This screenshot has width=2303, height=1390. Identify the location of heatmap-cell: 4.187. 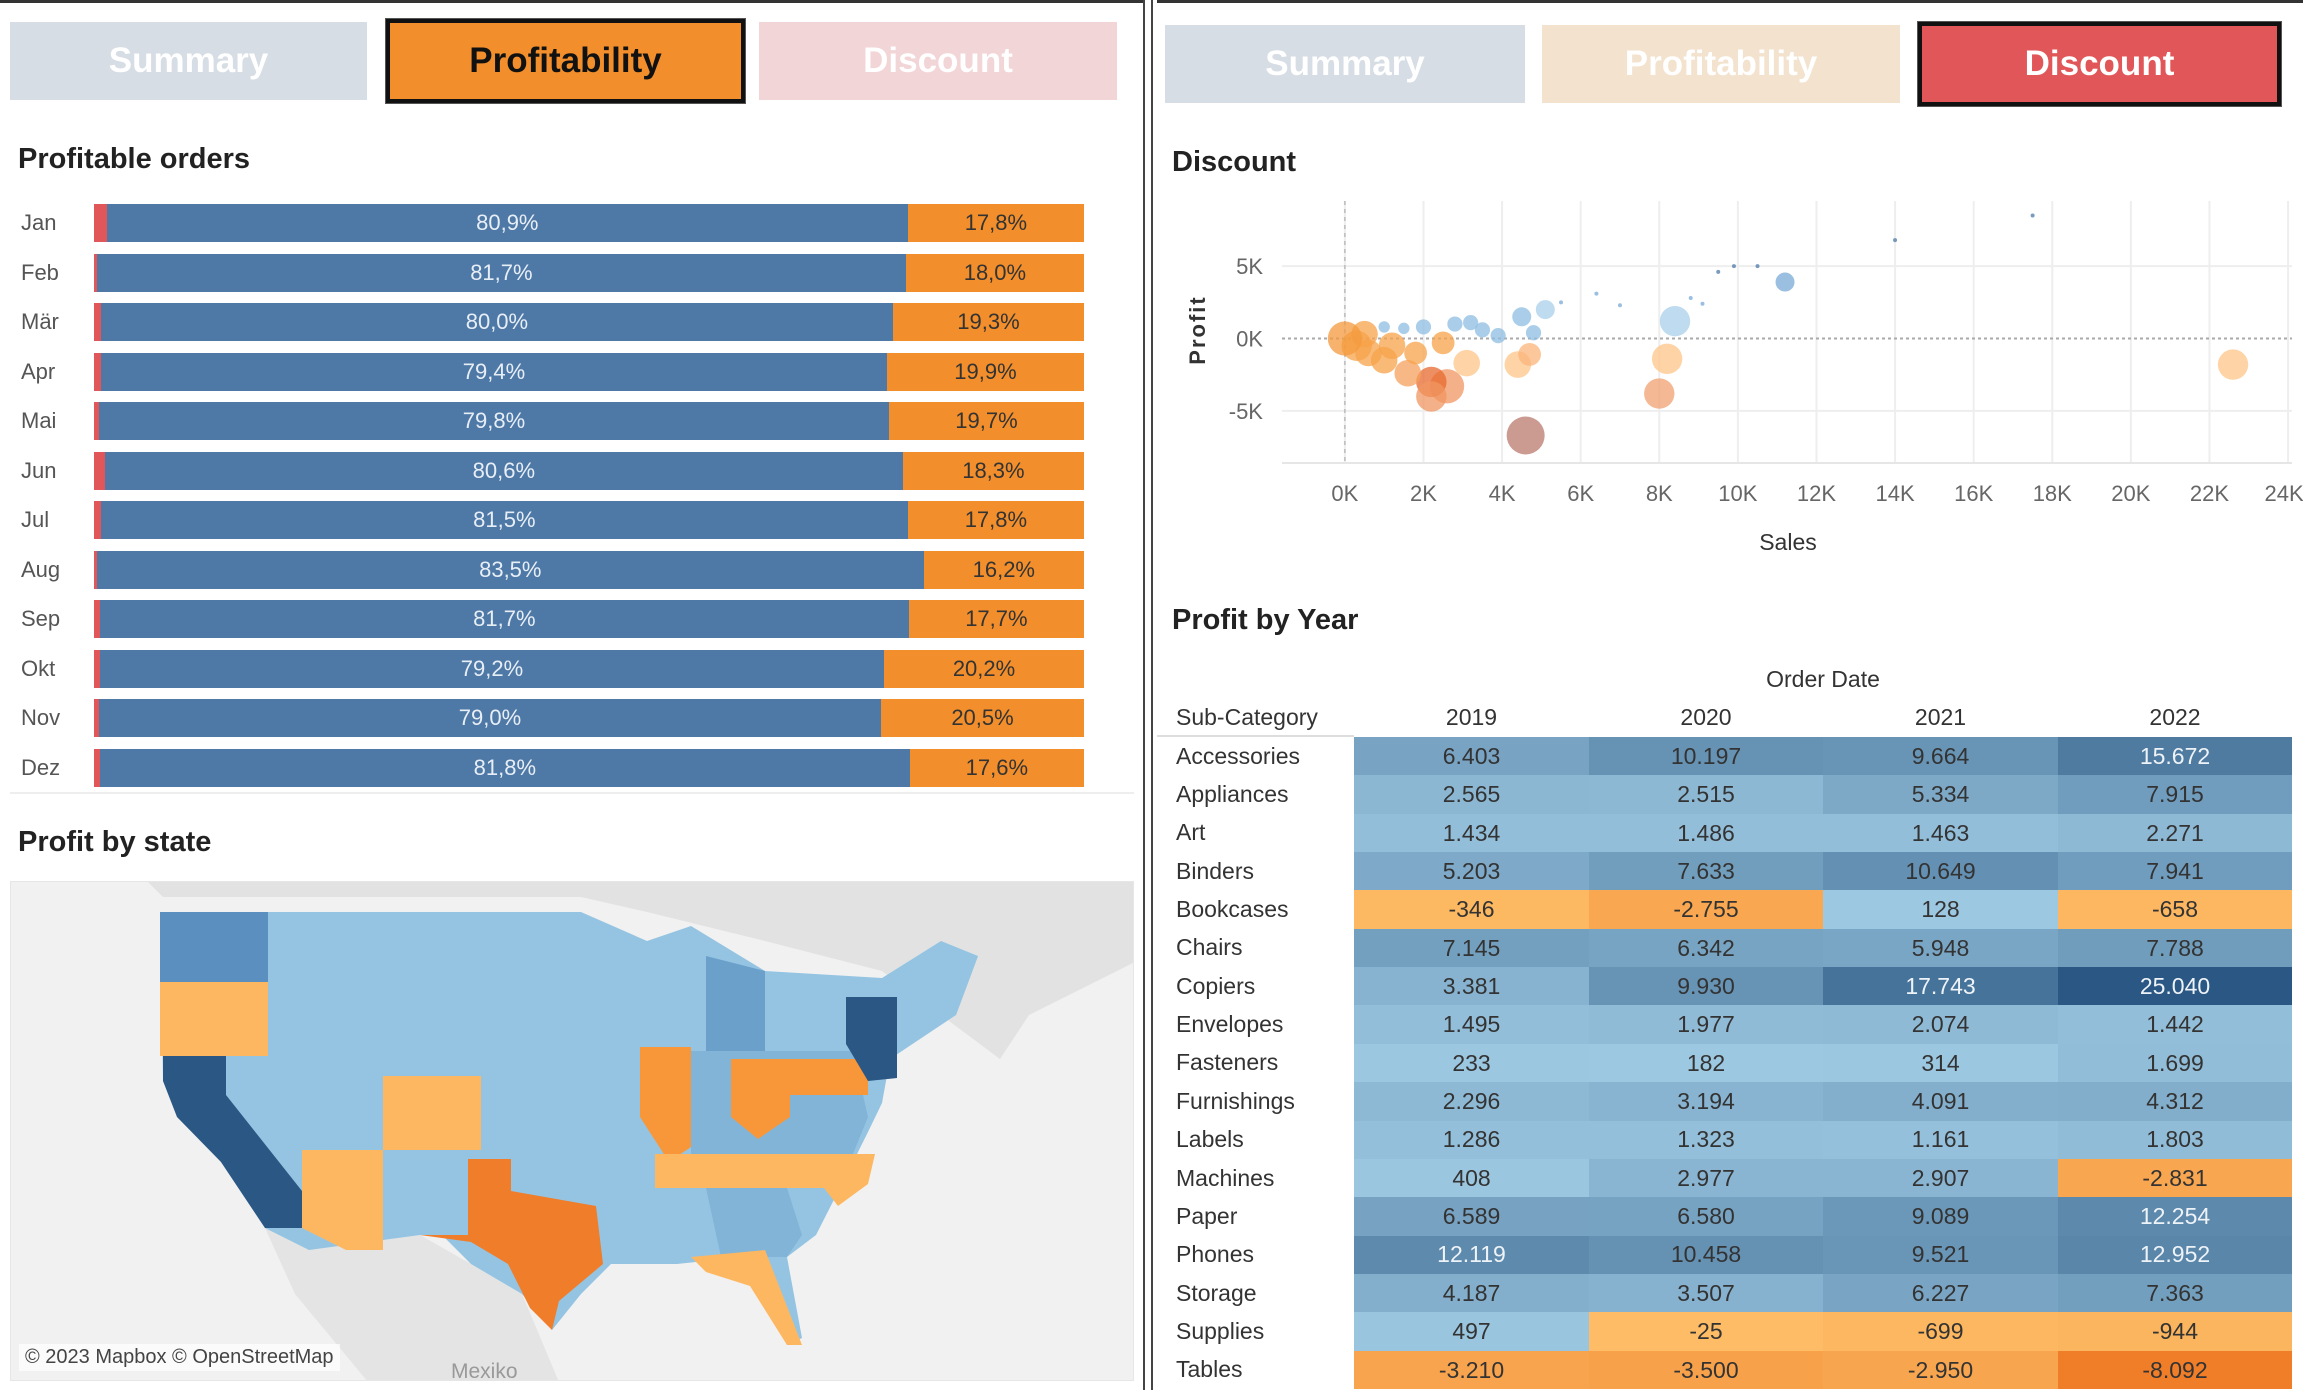
(1471, 1293).